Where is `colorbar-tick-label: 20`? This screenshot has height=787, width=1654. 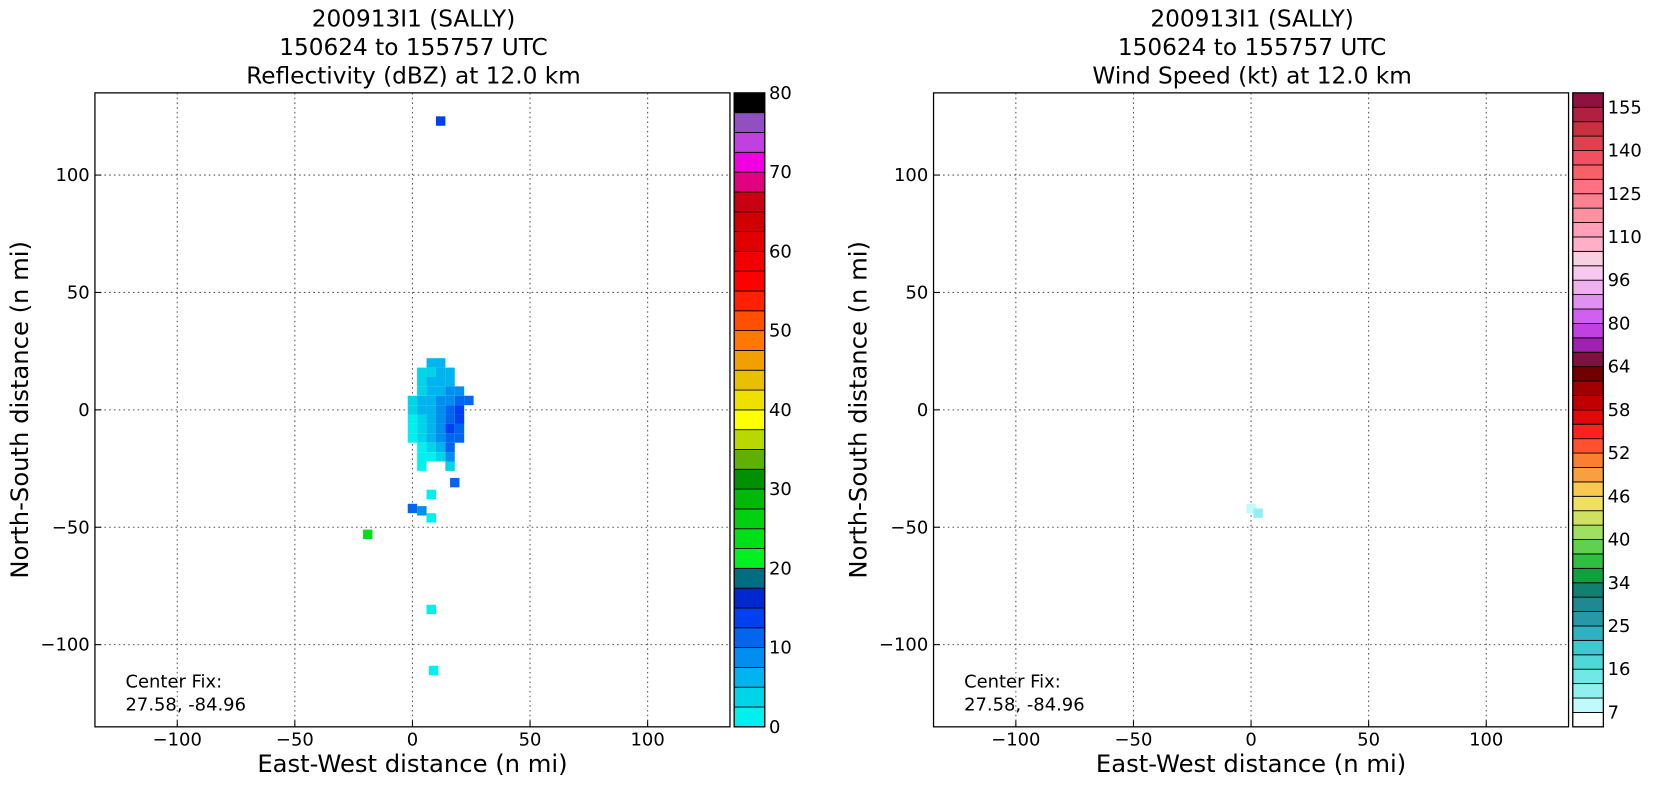 colorbar-tick-label: 20 is located at coordinates (780, 568).